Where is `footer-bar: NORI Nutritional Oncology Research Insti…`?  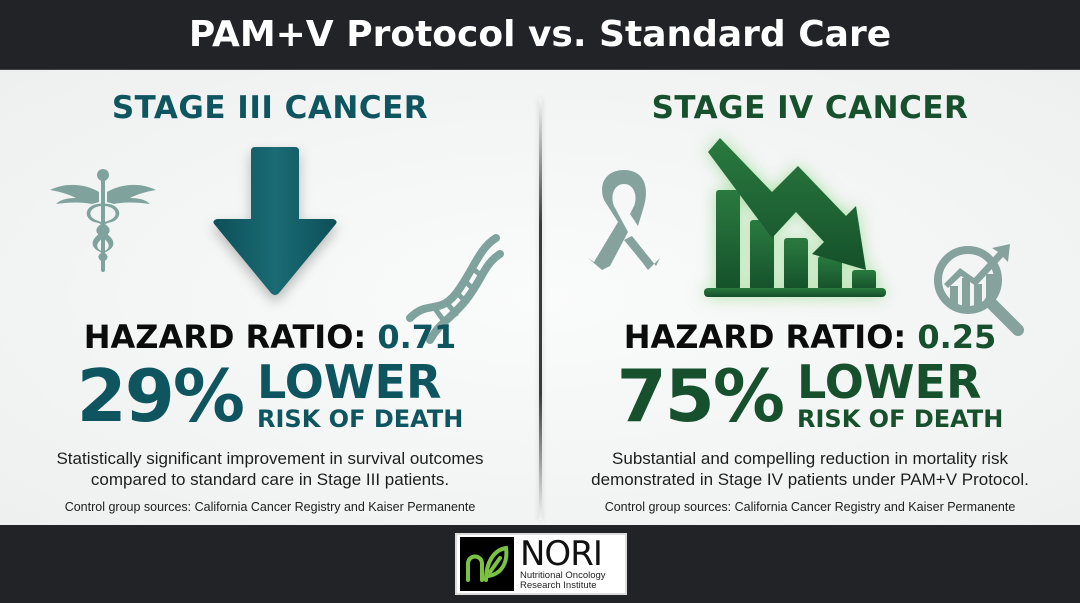 footer-bar: NORI Nutritional Oncology Research Insti… is located at coordinates (540, 564).